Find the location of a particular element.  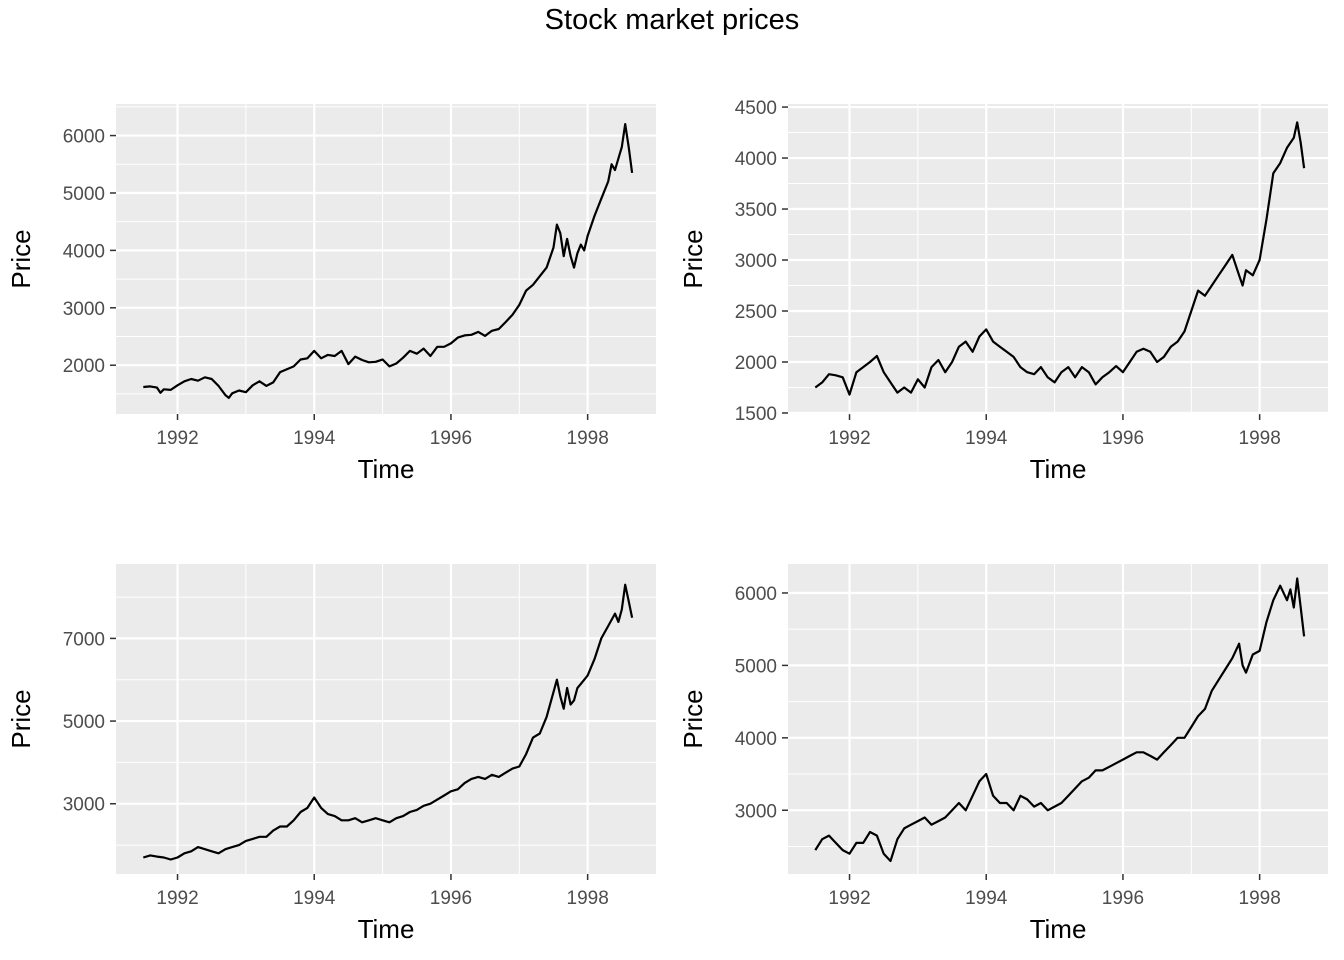

y-tick-label: 4500 is located at coordinates (756, 108).